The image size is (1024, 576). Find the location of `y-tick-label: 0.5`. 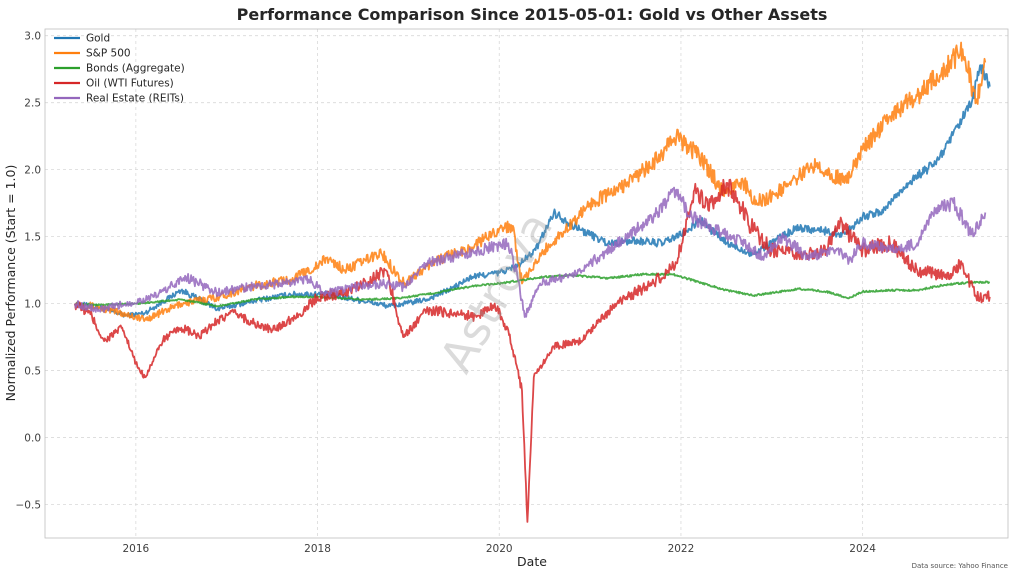

y-tick-label: 0.5 is located at coordinates (32, 372).